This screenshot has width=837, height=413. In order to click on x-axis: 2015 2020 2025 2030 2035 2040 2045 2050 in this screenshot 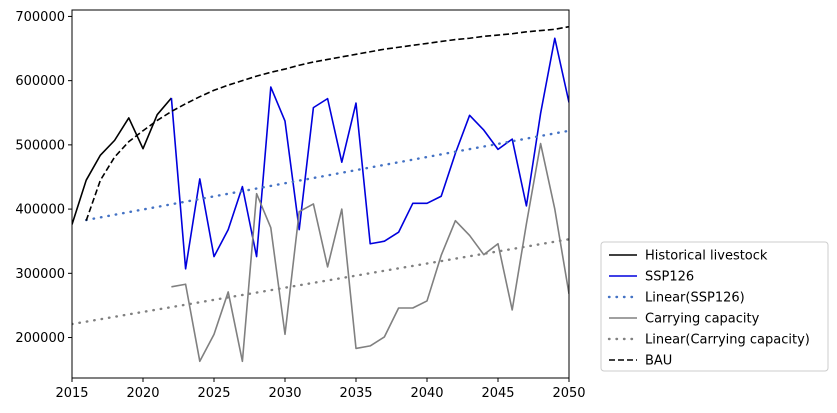, I will do `click(320, 389)`.